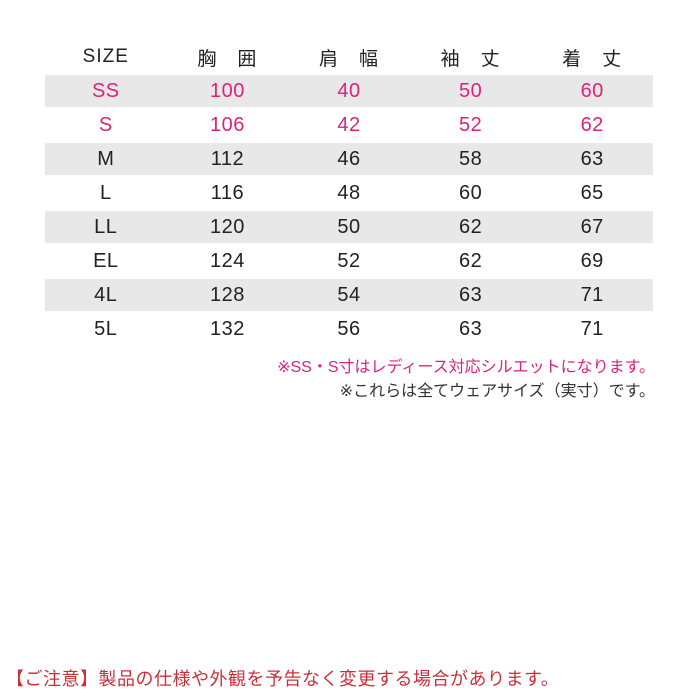 The height and width of the screenshot is (700, 700). I want to click on cell-shoulder: 56, so click(349, 328).